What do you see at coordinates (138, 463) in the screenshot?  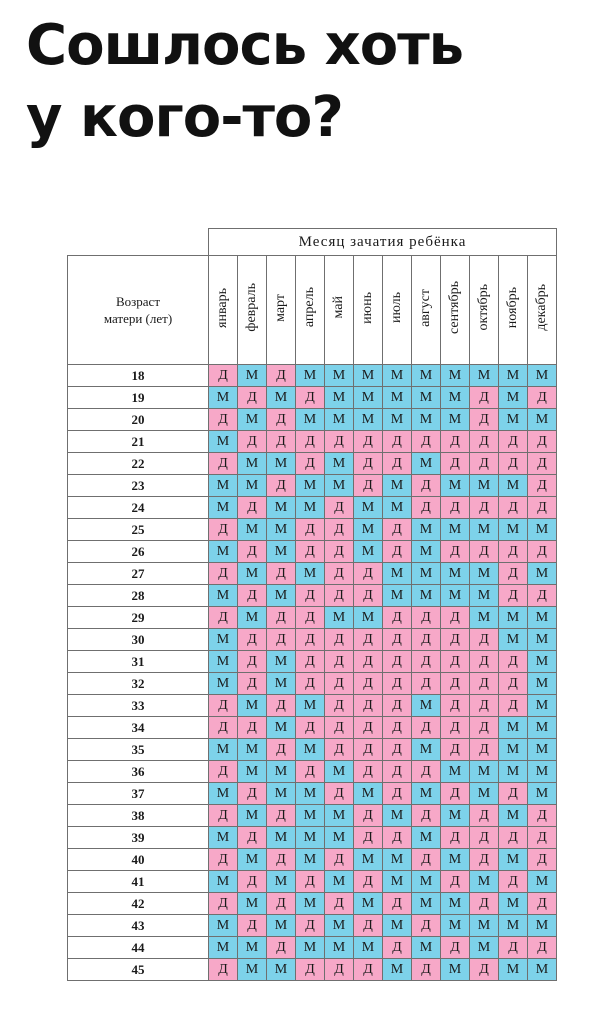 I see `age-cell: 22` at bounding box center [138, 463].